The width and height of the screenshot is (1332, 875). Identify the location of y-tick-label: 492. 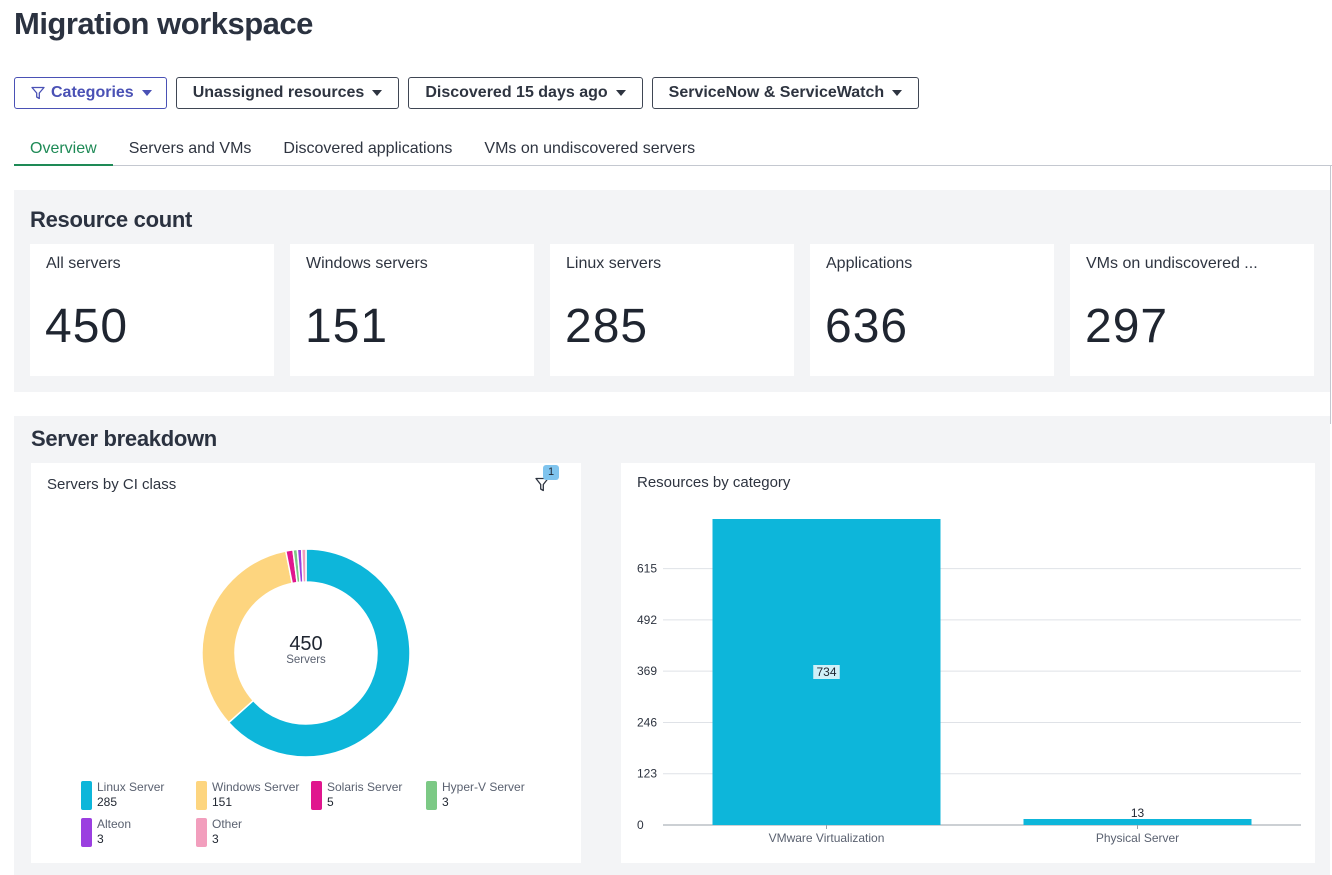
(647, 620).